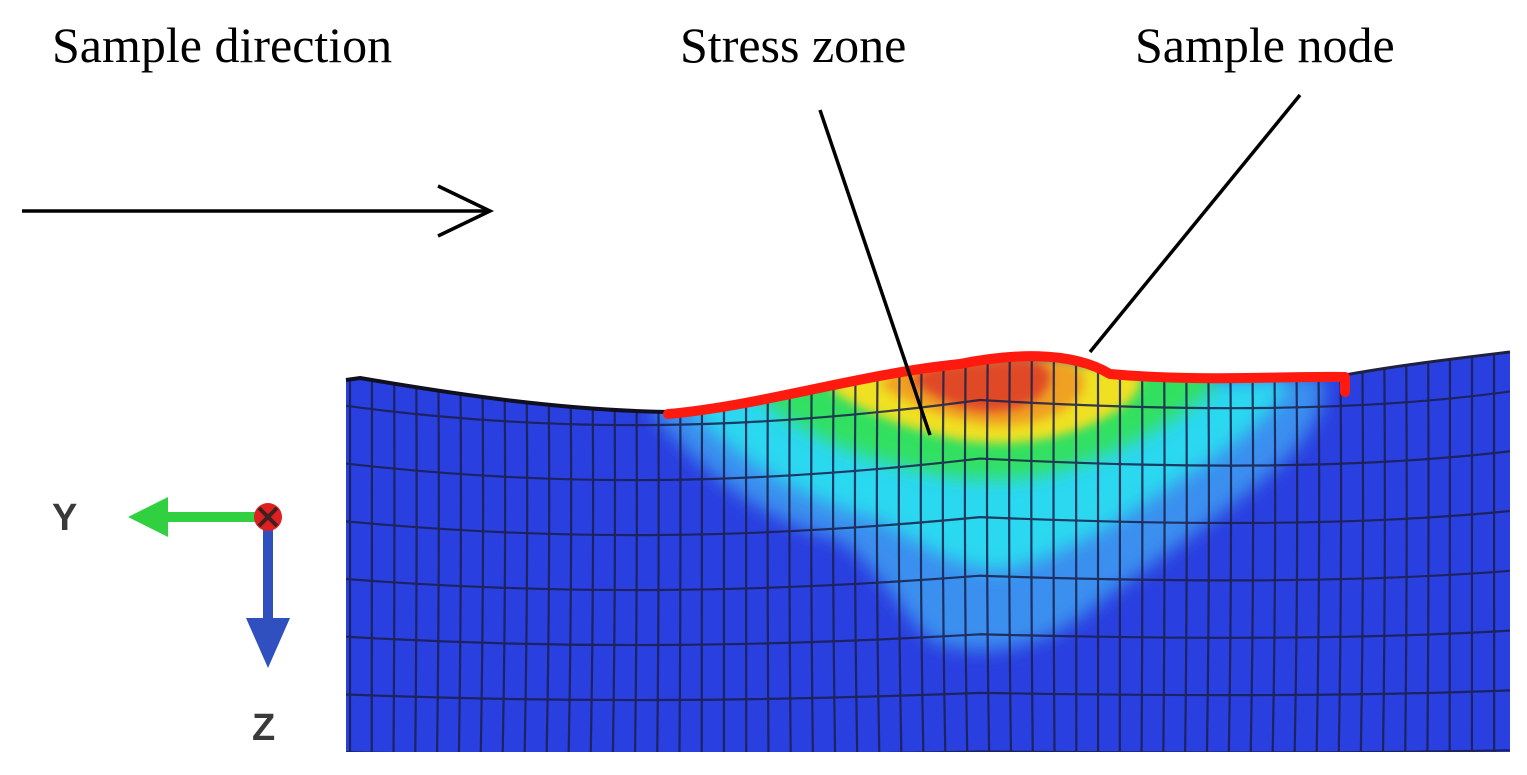  I want to click on arrow-right-icon, so click(258, 211).